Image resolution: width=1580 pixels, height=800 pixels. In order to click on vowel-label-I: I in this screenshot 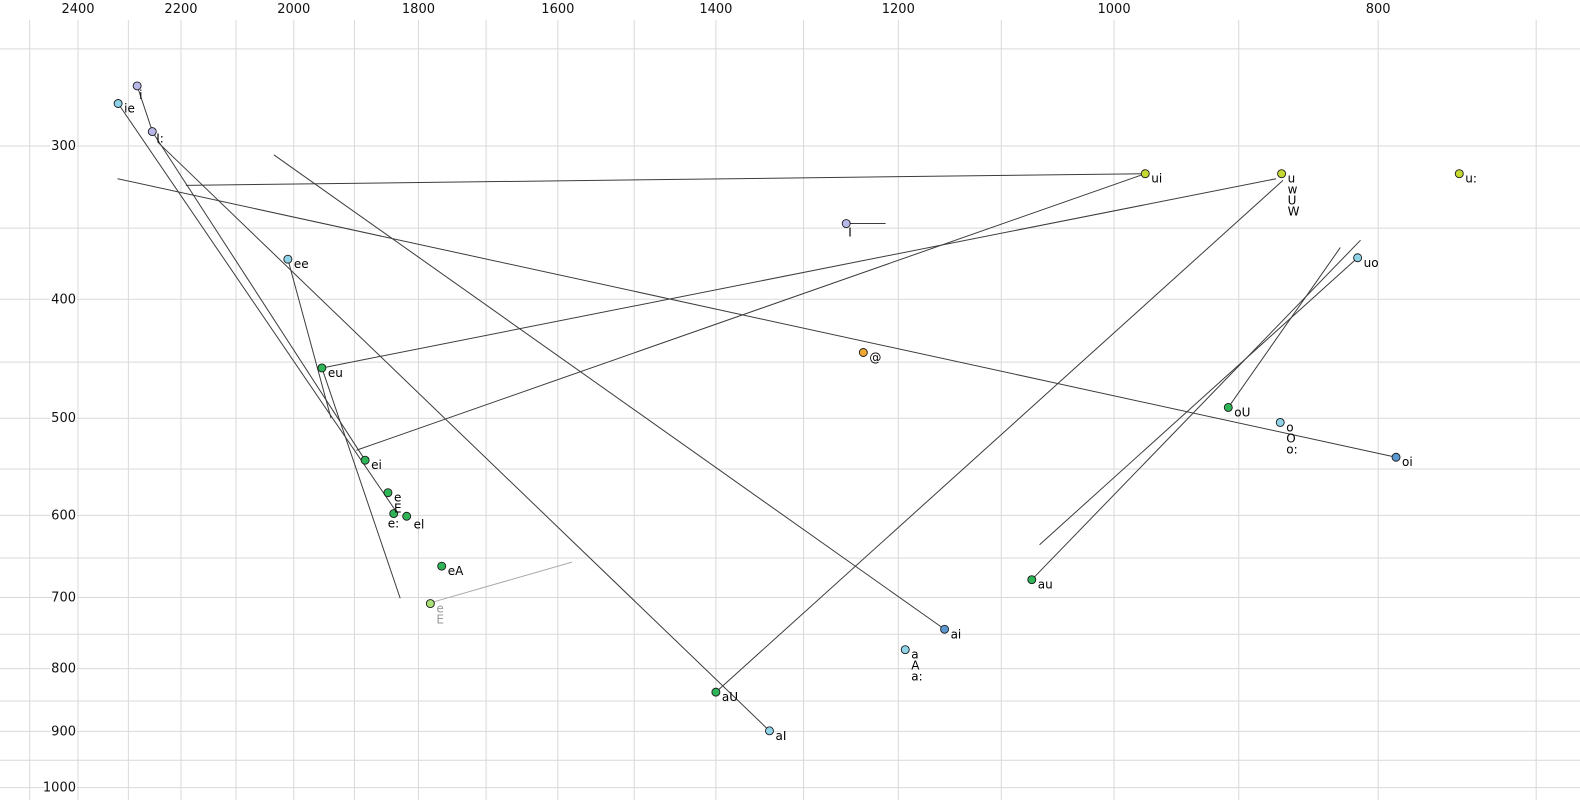, I will do `click(850, 233)`.